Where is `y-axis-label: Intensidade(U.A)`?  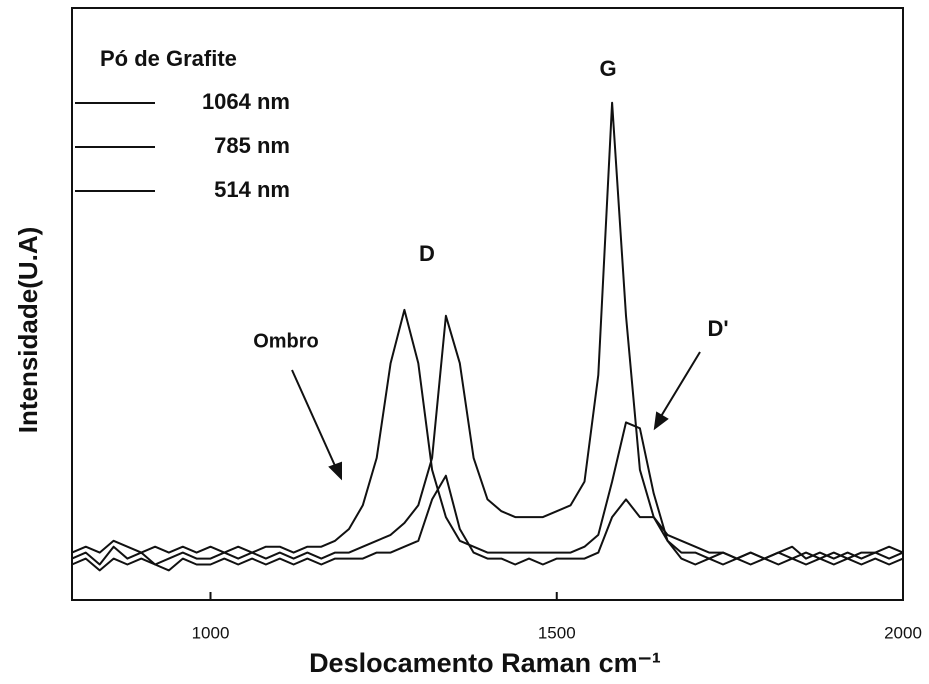
y-axis-label: Intensidade(U.A) is located at coordinates (28, 330).